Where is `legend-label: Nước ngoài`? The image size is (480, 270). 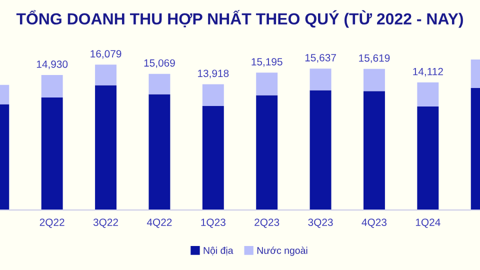
legend-label: Nước ngoài is located at coordinates (282, 251).